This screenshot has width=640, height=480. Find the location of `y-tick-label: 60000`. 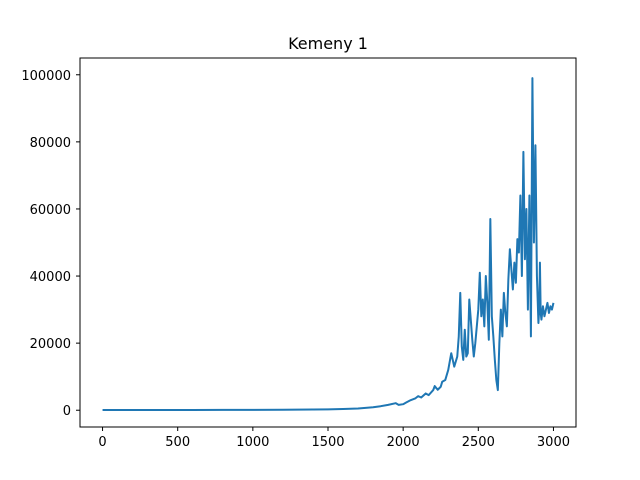

y-tick-label: 60000 is located at coordinates (50, 210).